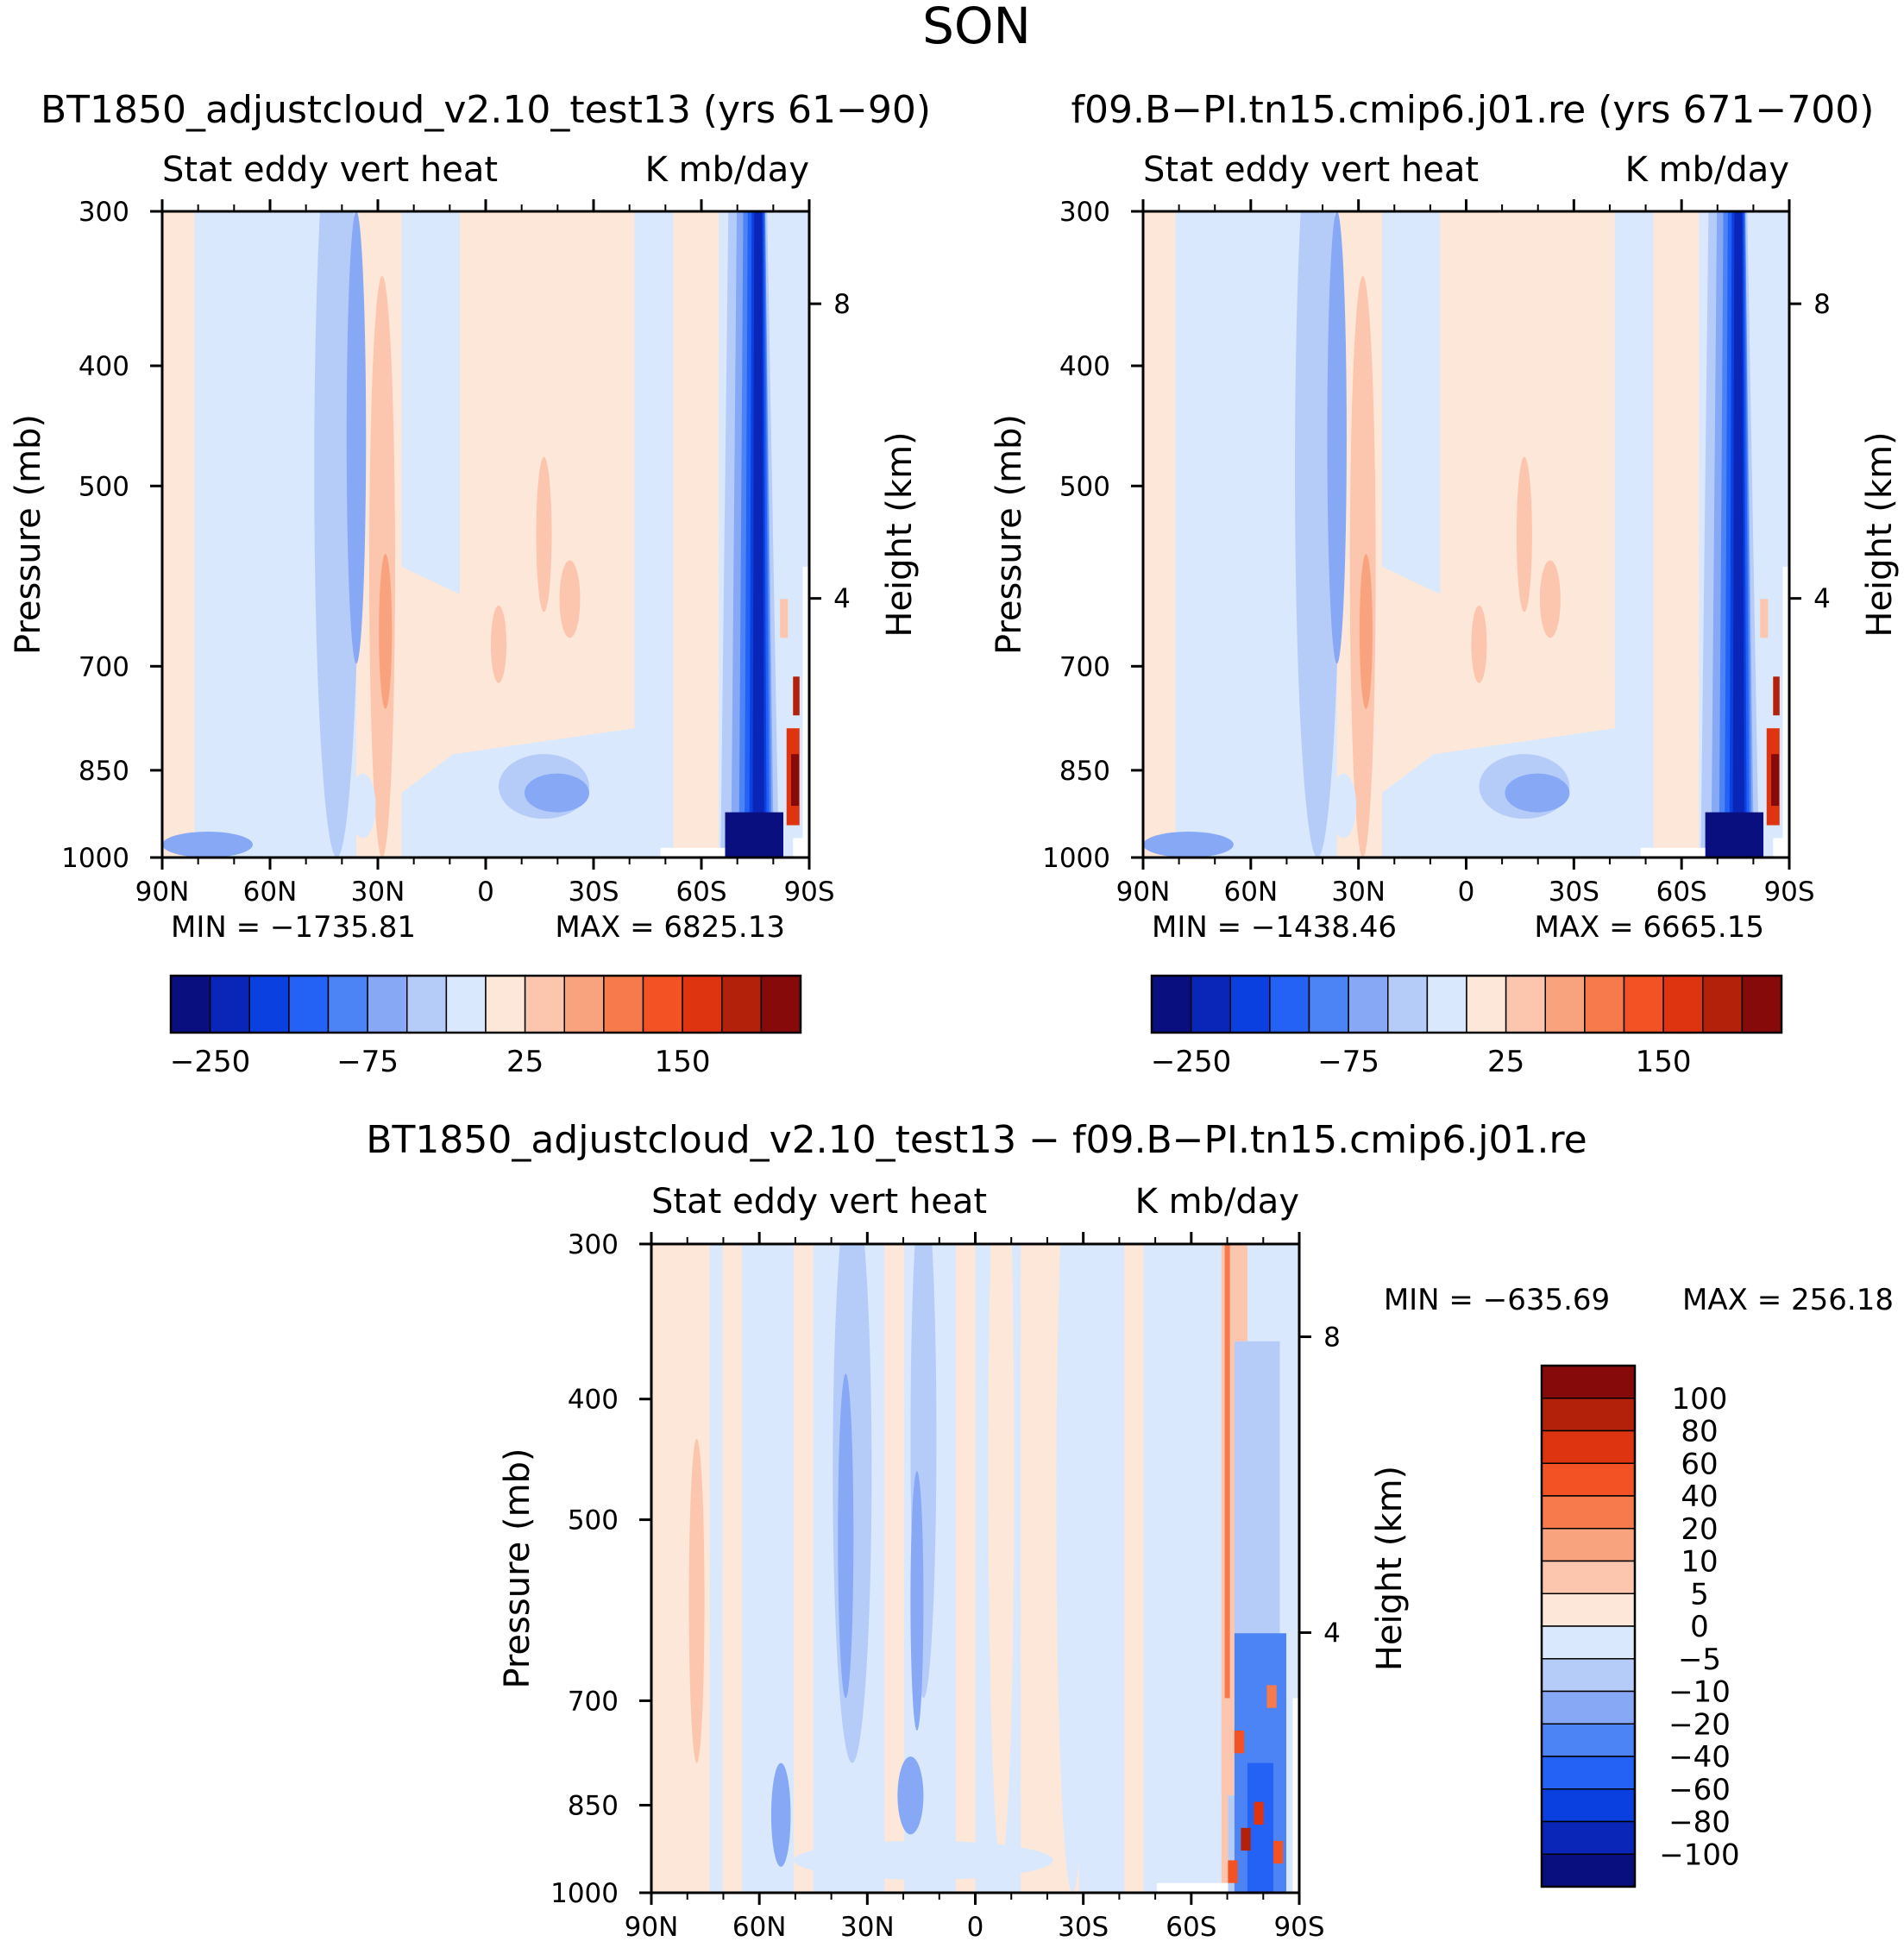 The height and width of the screenshot is (1954, 1904). What do you see at coordinates (104, 771) in the screenshot?
I see `panel-a-ytick-label: 850` at bounding box center [104, 771].